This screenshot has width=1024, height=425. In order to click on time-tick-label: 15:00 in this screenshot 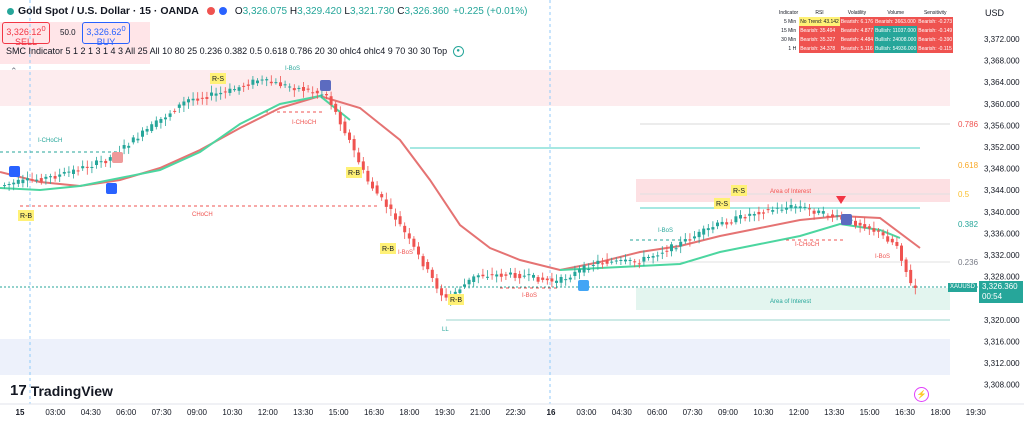, I will do `click(339, 412)`.